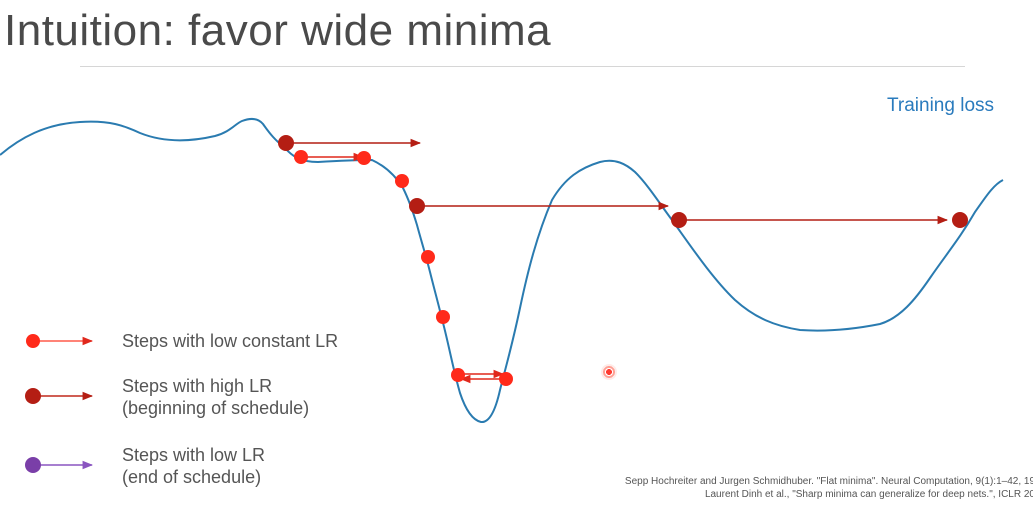 This screenshot has width=1033, height=506. What do you see at coordinates (60, 341) in the screenshot?
I see `red-dot-icon` at bounding box center [60, 341].